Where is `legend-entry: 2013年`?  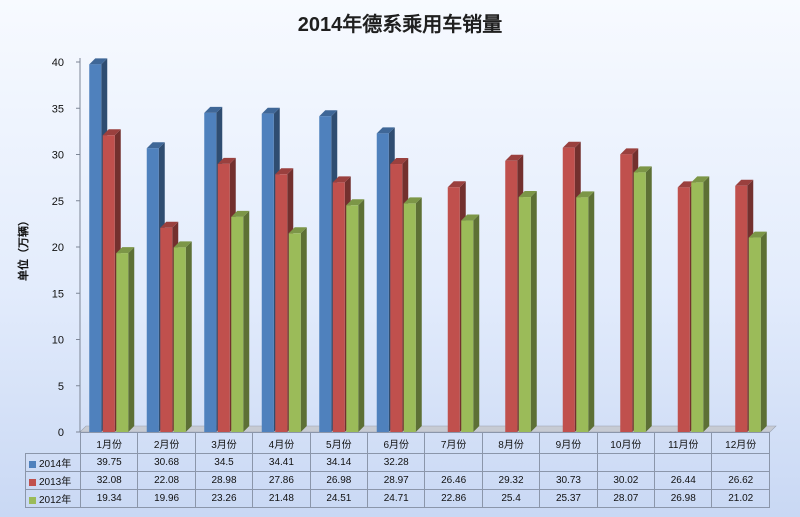
legend-entry: 2013年 is located at coordinates (53, 480).